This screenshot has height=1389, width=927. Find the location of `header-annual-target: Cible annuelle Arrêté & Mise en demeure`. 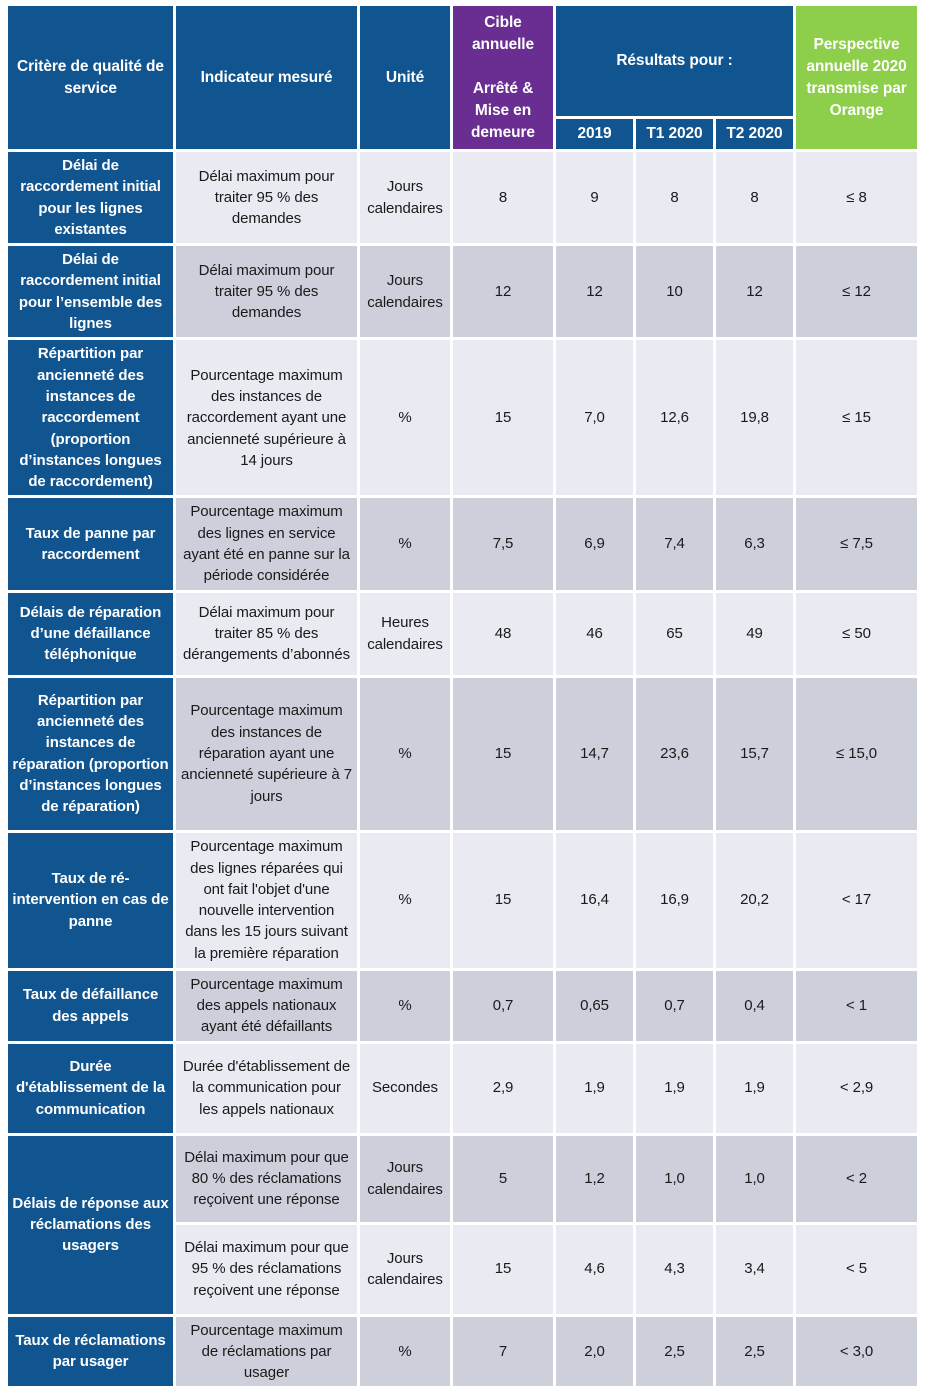

header-annual-target: Cible annuelle Arrêté & Mise en demeure is located at coordinates (503, 77).